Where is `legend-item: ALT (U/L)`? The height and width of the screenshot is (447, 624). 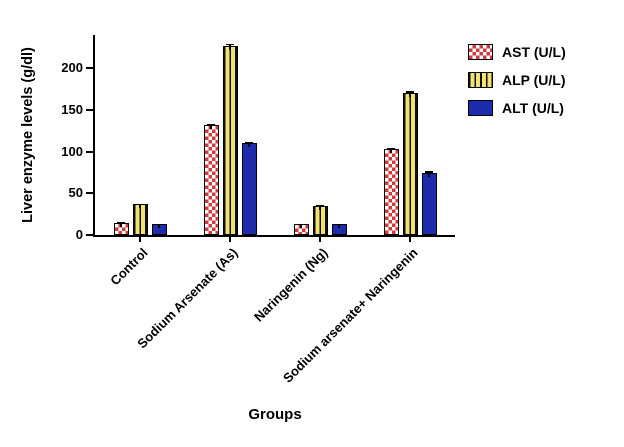 legend-item: ALT (U/L) is located at coordinates (517, 108).